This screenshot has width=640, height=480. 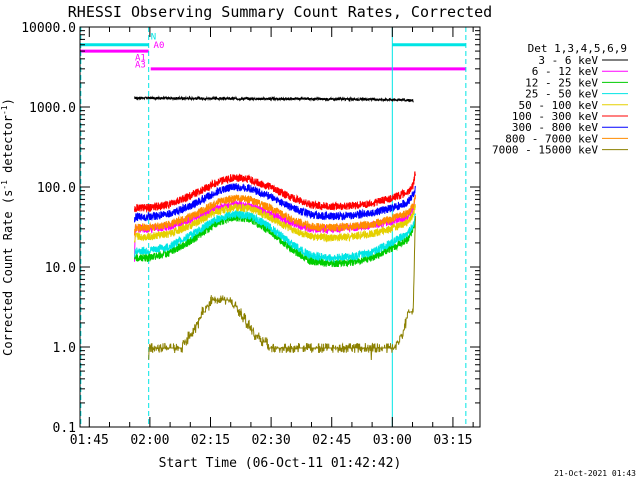 I want to click on annotation-3: A3, so click(x=140, y=66).